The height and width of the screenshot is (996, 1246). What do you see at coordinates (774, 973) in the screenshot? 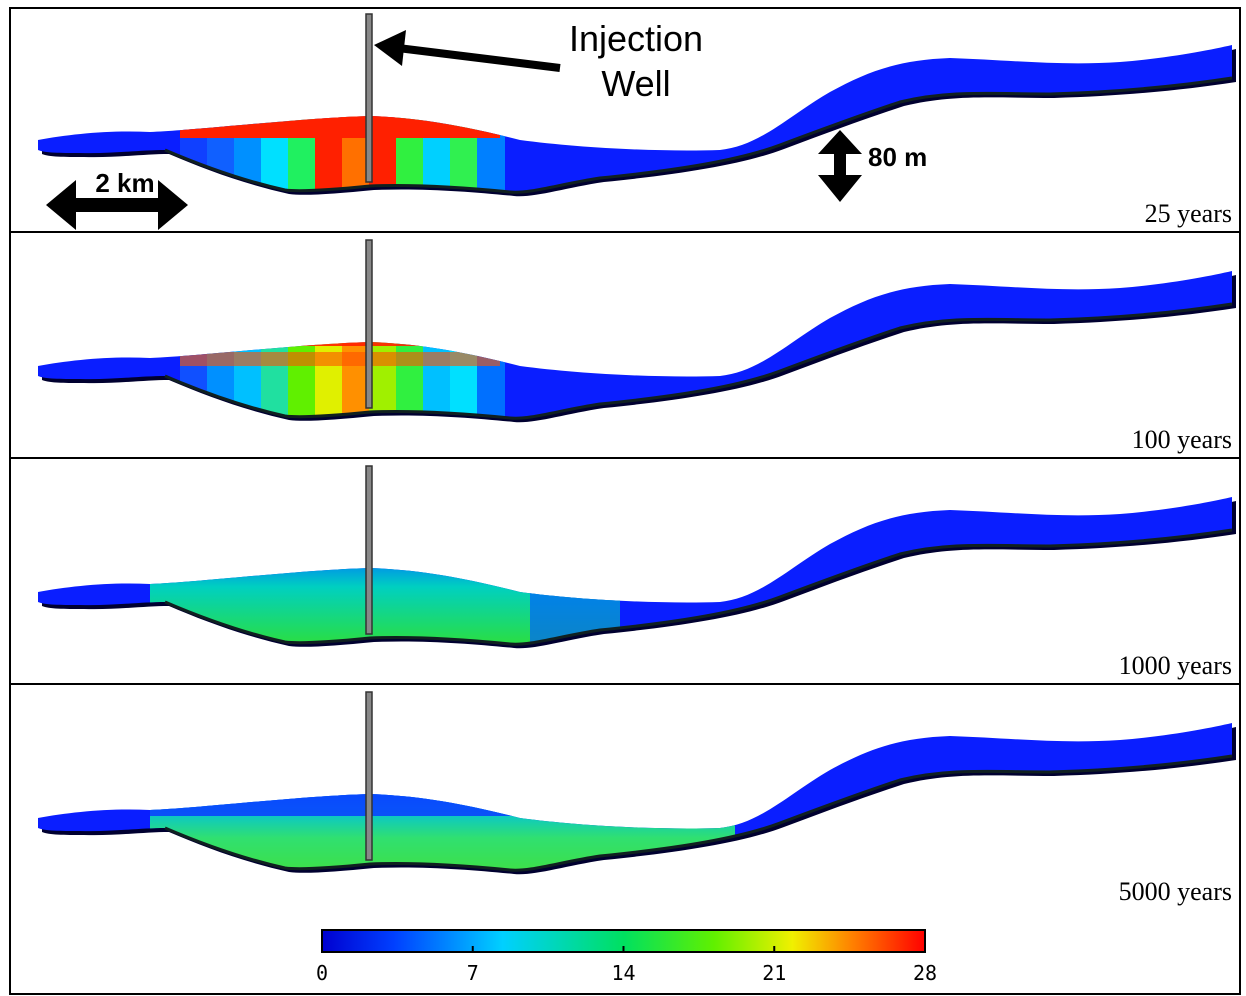
I see `colorbar-tick-label: 21` at bounding box center [774, 973].